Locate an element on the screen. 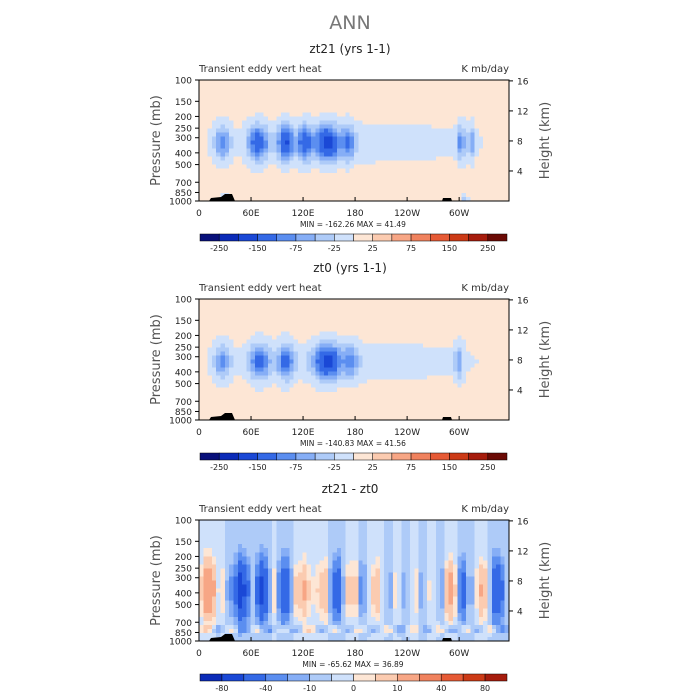 This screenshot has width=700, height=700. y2-tick-label: 16 is located at coordinates (523, 82).